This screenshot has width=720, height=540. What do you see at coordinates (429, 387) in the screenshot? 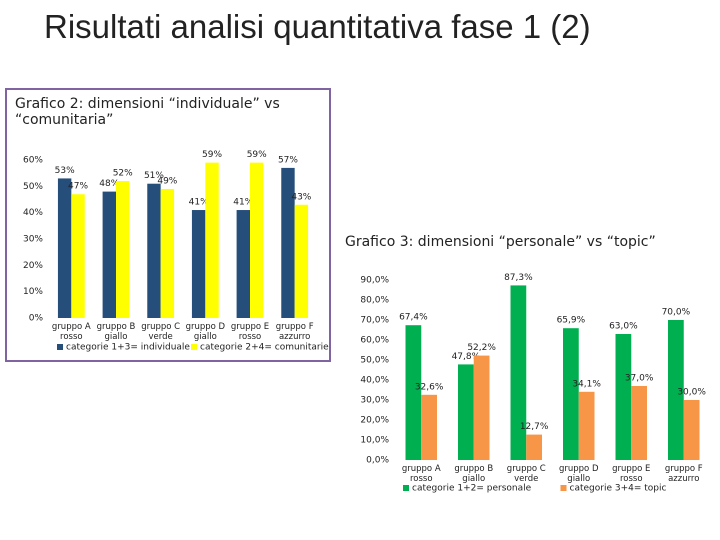
I see `data-label: 32,6%` at bounding box center [429, 387].